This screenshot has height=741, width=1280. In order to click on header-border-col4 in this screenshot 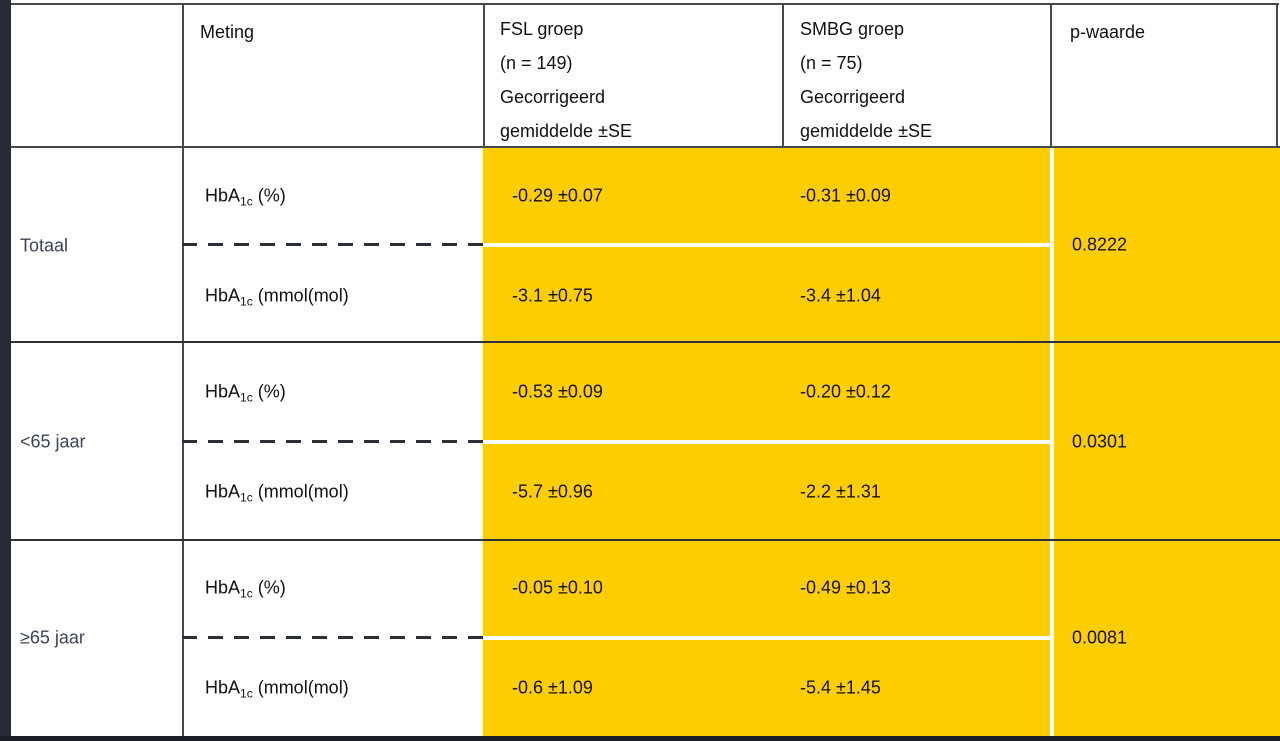, I will do `click(1051, 75)`.